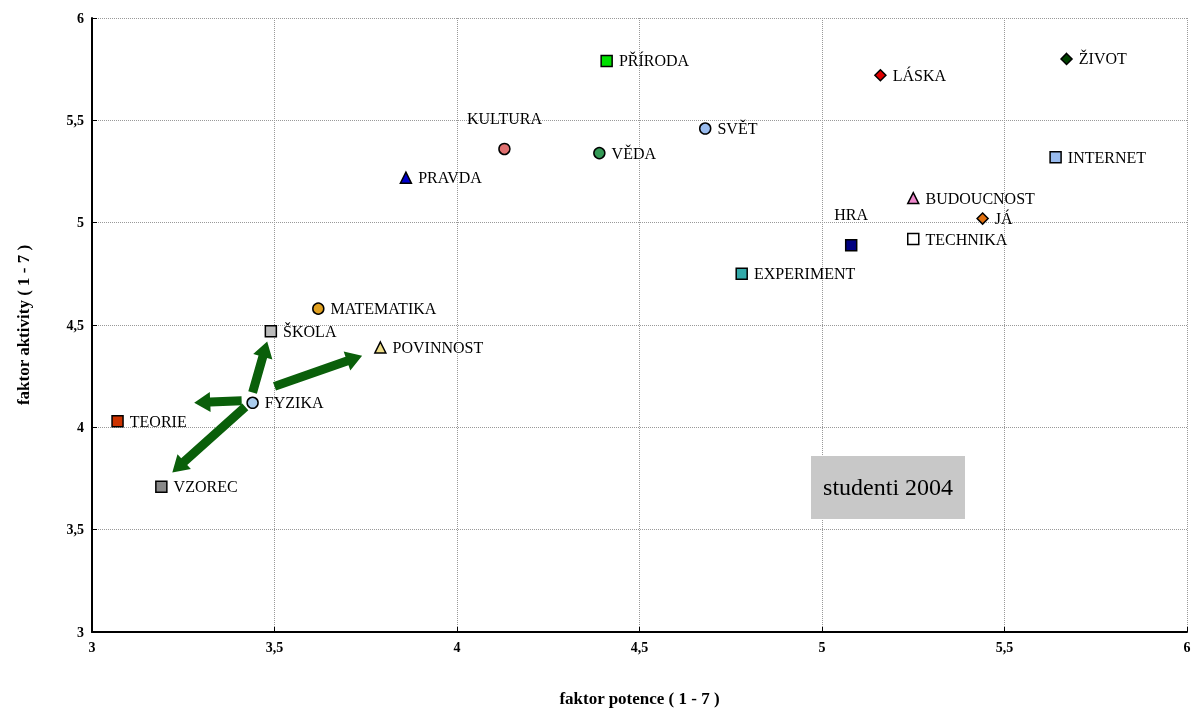 The width and height of the screenshot is (1204, 721). Describe the element at coordinates (1004, 218) in the screenshot. I see `series-label: JÁ` at that location.